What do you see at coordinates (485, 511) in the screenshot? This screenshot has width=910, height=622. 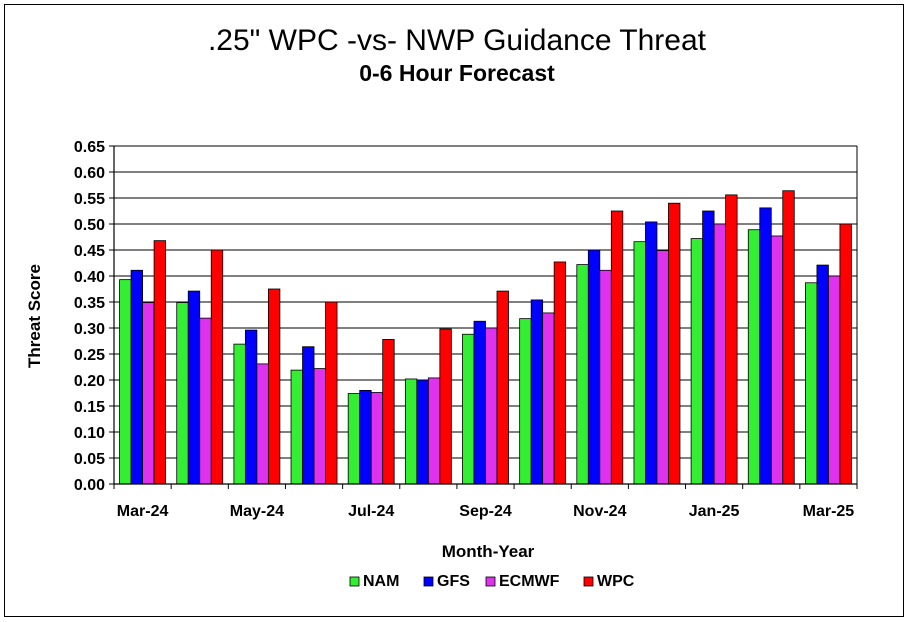 I see `x-tick-label: Sep-24` at bounding box center [485, 511].